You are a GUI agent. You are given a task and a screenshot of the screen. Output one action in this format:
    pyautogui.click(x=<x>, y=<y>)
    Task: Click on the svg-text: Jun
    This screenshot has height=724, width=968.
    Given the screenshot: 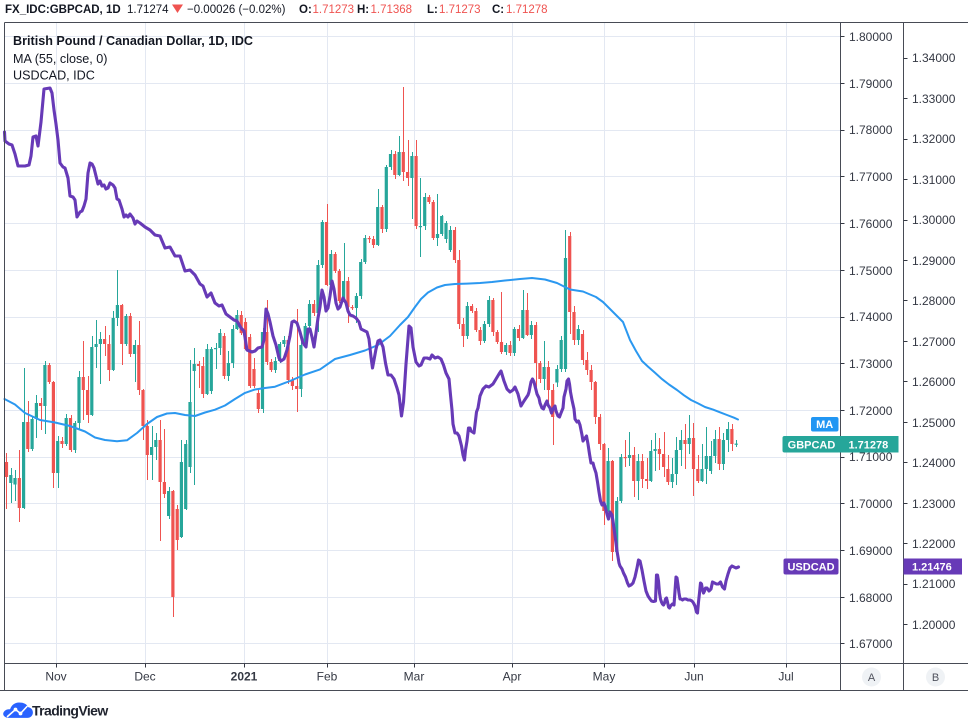 What is the action you would take?
    pyautogui.click(x=693, y=677)
    